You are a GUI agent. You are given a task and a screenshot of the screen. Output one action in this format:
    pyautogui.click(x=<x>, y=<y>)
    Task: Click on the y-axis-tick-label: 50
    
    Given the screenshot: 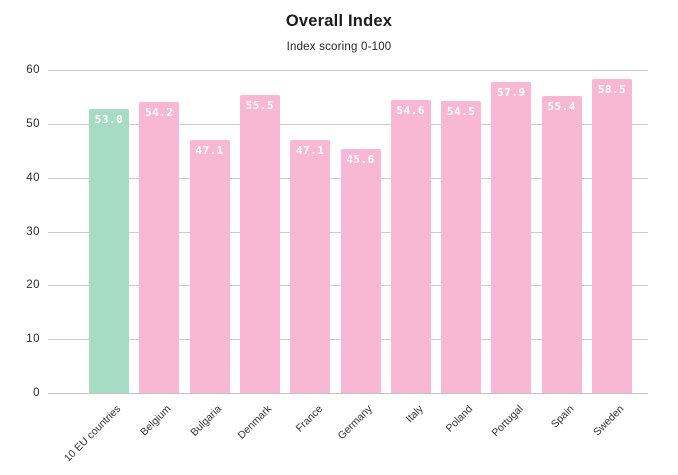 What is the action you would take?
    pyautogui.click(x=33, y=123)
    